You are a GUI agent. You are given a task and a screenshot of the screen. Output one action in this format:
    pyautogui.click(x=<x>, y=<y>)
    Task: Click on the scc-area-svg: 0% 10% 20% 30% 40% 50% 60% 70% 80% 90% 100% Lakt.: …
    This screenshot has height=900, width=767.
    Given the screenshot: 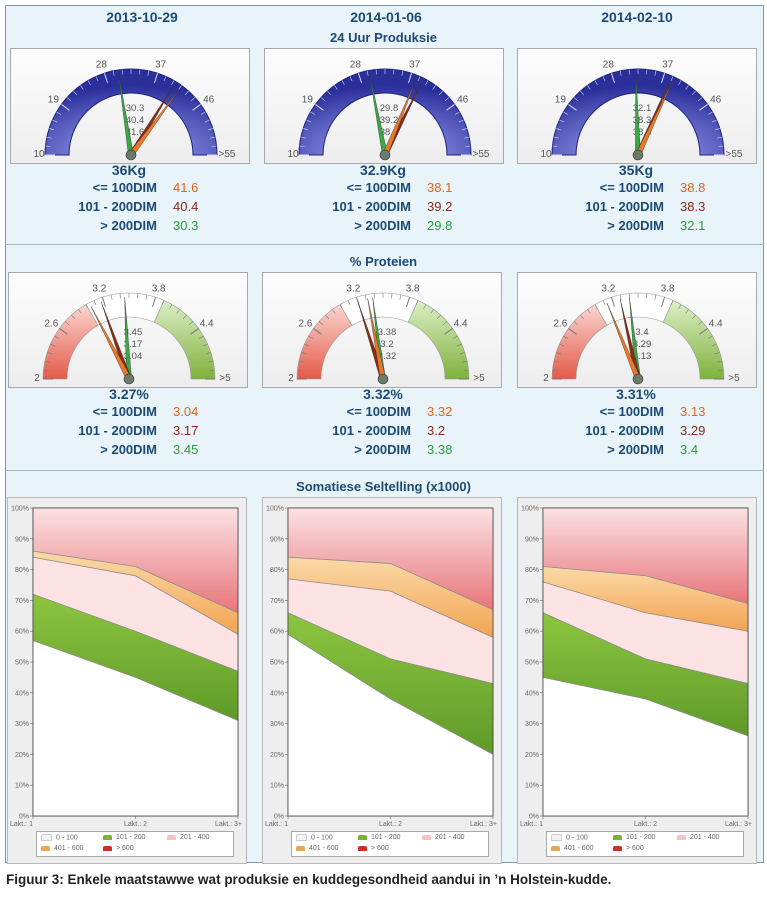 What is the action you would take?
    pyautogui.click(x=126, y=667)
    